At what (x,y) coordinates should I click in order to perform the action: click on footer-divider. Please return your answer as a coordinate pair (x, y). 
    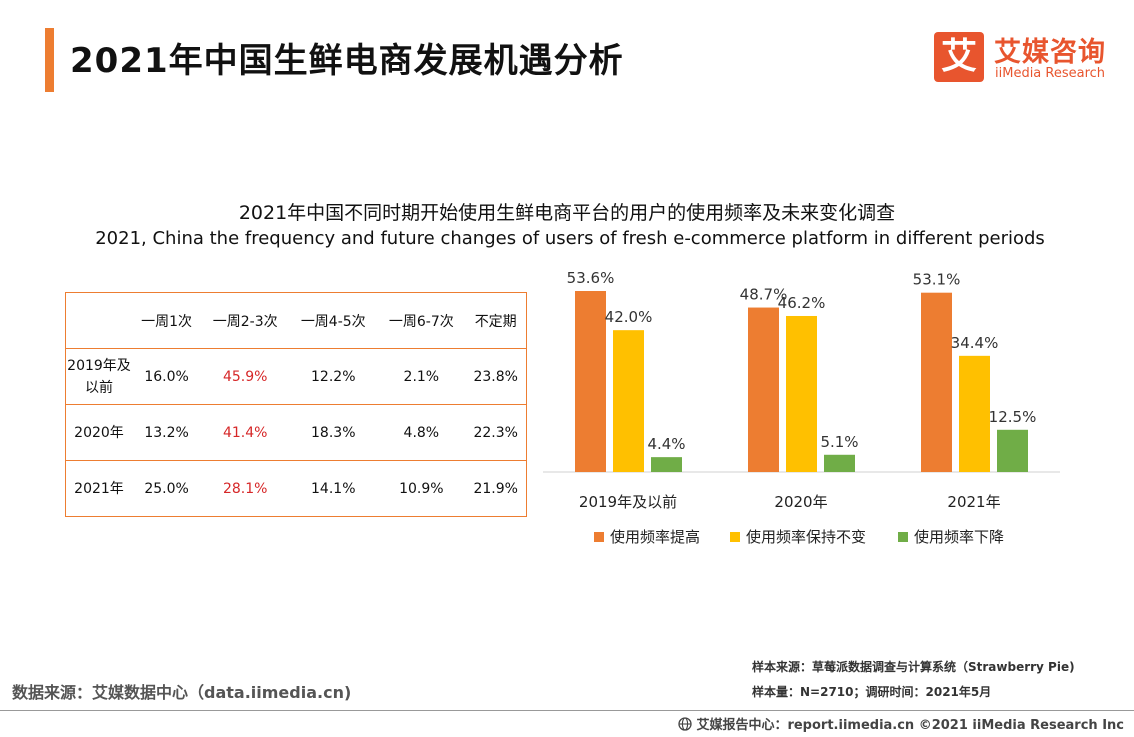
    Looking at the image, I should click on (567, 710).